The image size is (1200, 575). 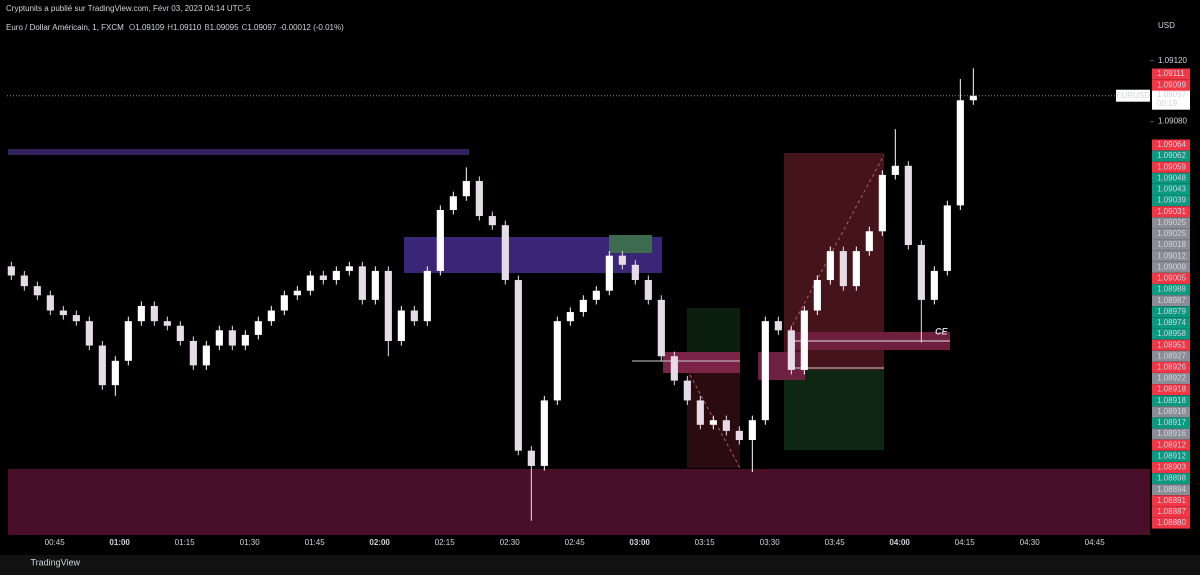 I want to click on price-label: 1.09039, so click(x=1171, y=200).